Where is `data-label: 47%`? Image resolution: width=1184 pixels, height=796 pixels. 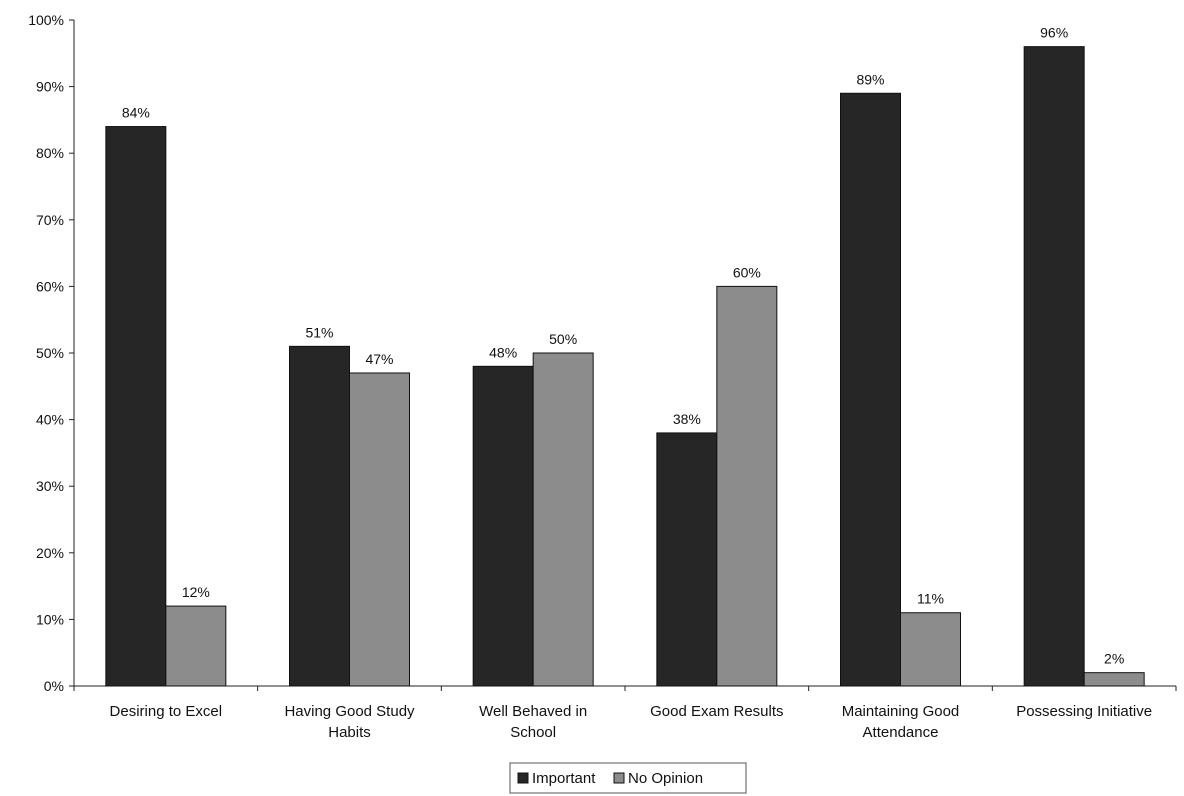
data-label: 47% is located at coordinates (379, 359).